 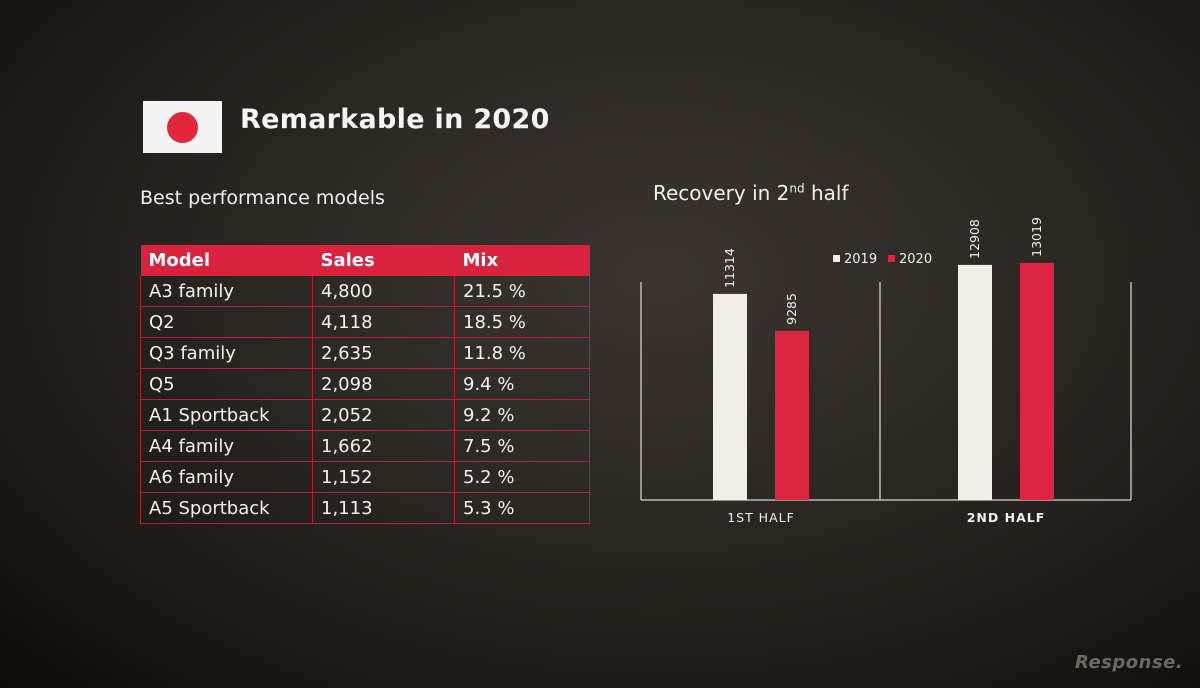 I want to click on page-title: Remarkable in 2020, so click(x=395, y=119).